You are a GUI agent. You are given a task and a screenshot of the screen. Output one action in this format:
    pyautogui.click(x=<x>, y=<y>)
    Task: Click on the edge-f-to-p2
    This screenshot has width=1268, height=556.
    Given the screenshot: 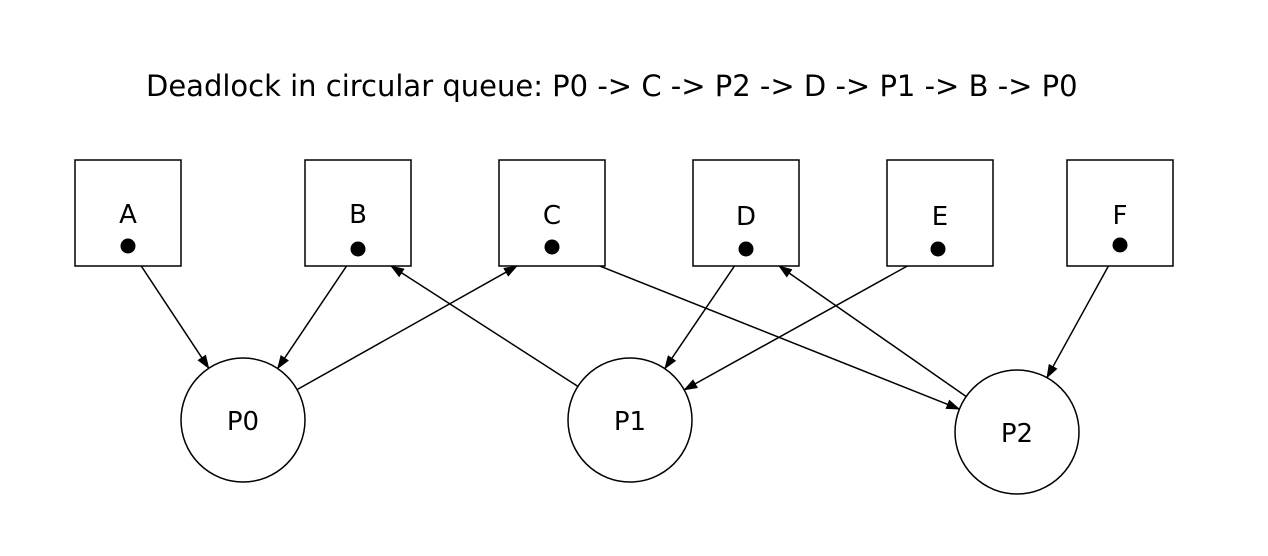 What is the action you would take?
    pyautogui.click(x=1083, y=311)
    